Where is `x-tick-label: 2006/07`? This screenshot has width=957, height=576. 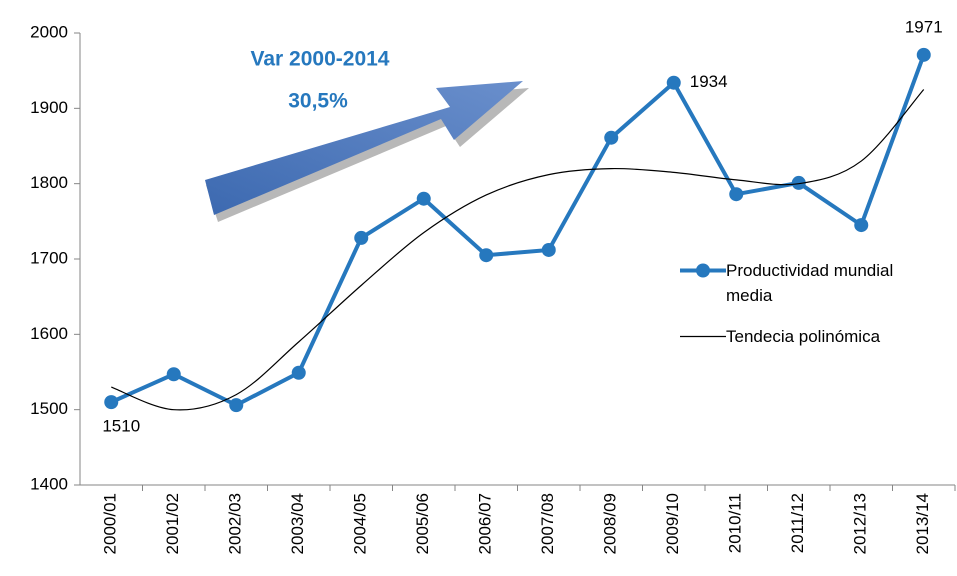
x-tick-label: 2006/07 is located at coordinates (485, 523).